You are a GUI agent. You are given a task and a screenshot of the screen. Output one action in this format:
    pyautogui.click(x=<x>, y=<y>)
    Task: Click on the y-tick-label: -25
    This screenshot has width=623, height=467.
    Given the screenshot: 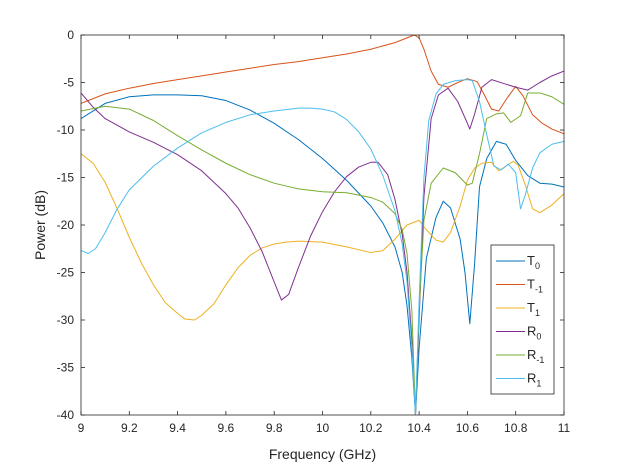 What is the action you would take?
    pyautogui.click(x=66, y=273)
    